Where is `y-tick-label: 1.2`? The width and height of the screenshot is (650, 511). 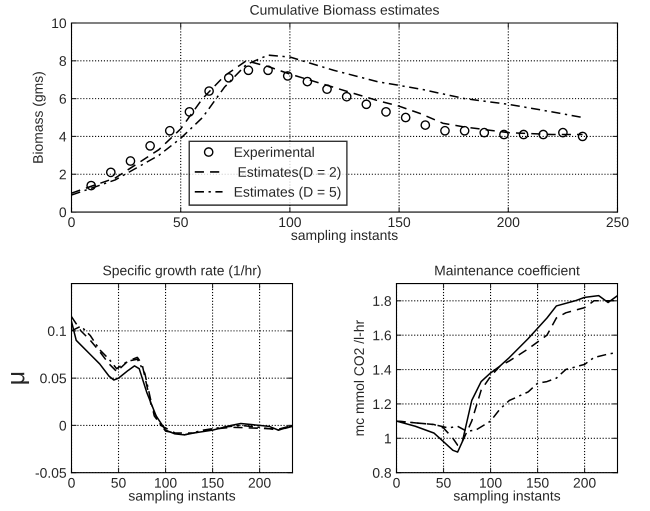
y-tick-label: 1.2 is located at coordinates (382, 404).